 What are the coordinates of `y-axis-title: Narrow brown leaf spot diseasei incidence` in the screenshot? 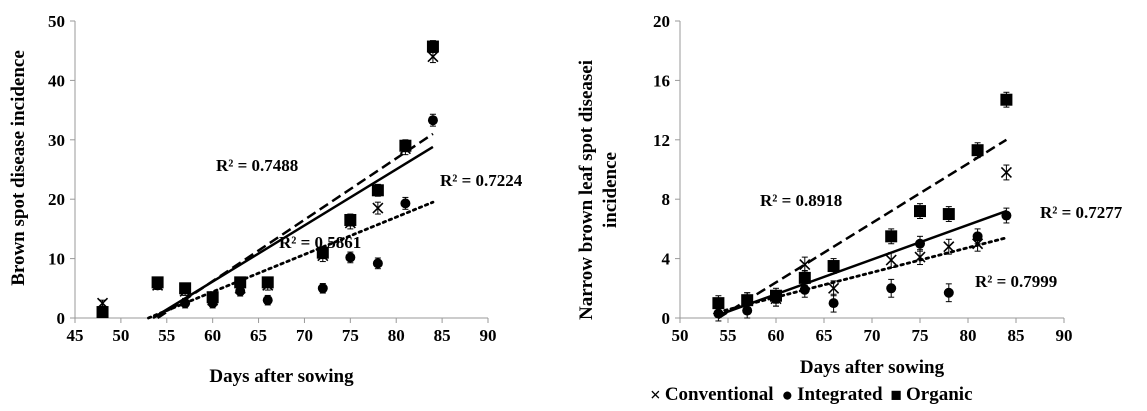 It's located at (598, 190).